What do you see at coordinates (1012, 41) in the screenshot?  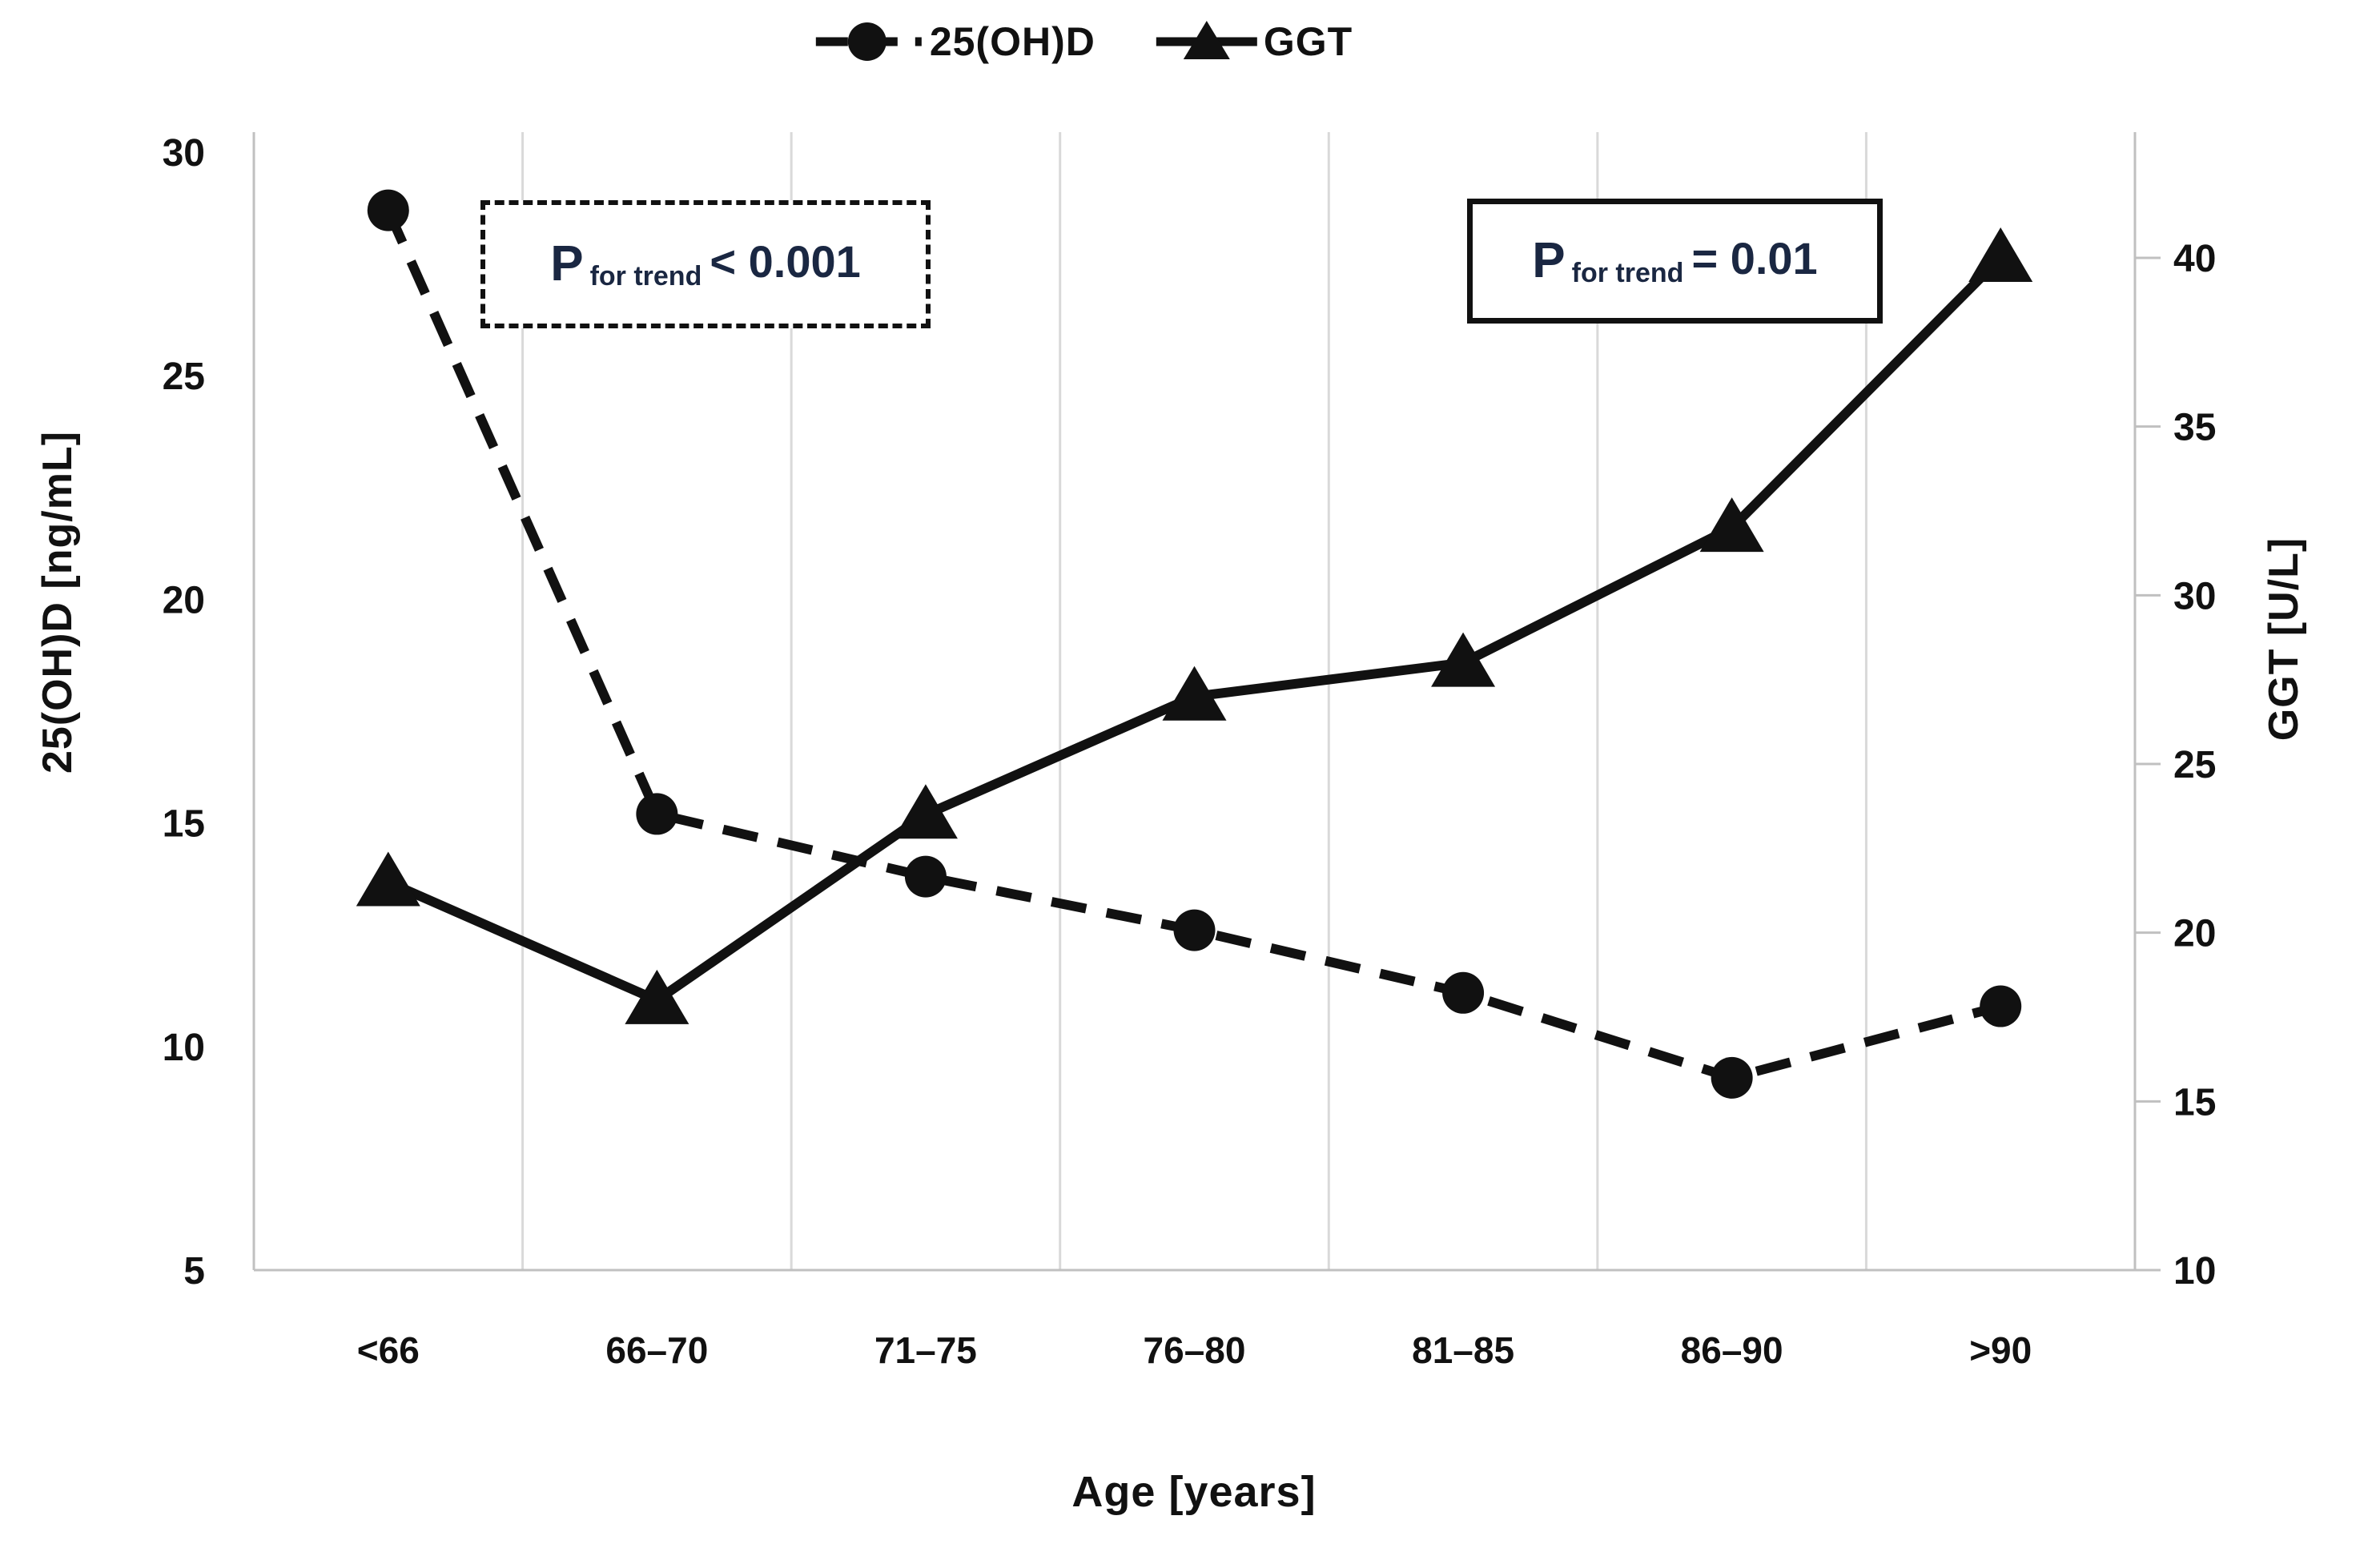 I see `legend-label-25ohd: 25(OH)D` at bounding box center [1012, 41].